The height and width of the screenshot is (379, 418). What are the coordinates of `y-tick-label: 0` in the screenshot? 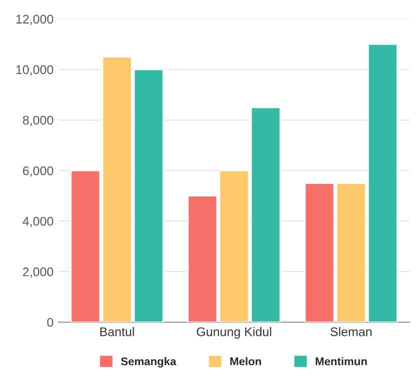 It's located at (50, 322).